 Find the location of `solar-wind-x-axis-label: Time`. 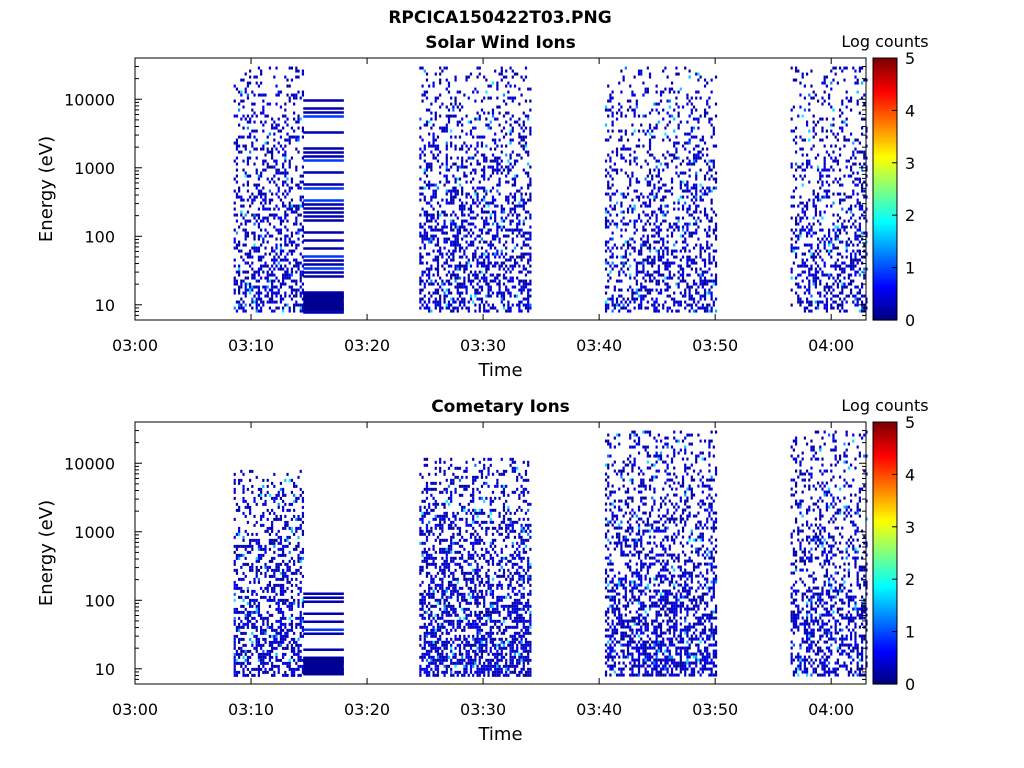

solar-wind-x-axis-label: Time is located at coordinates (499, 370).